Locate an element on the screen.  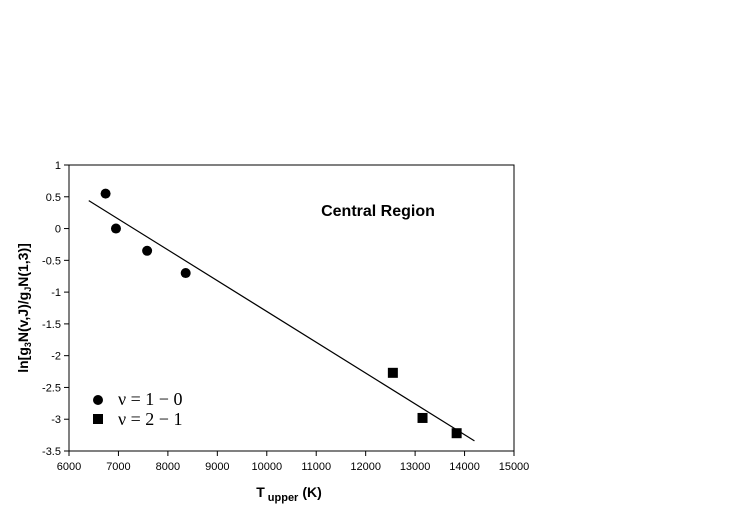
y-tick-label: -2.5 is located at coordinates (51, 388).